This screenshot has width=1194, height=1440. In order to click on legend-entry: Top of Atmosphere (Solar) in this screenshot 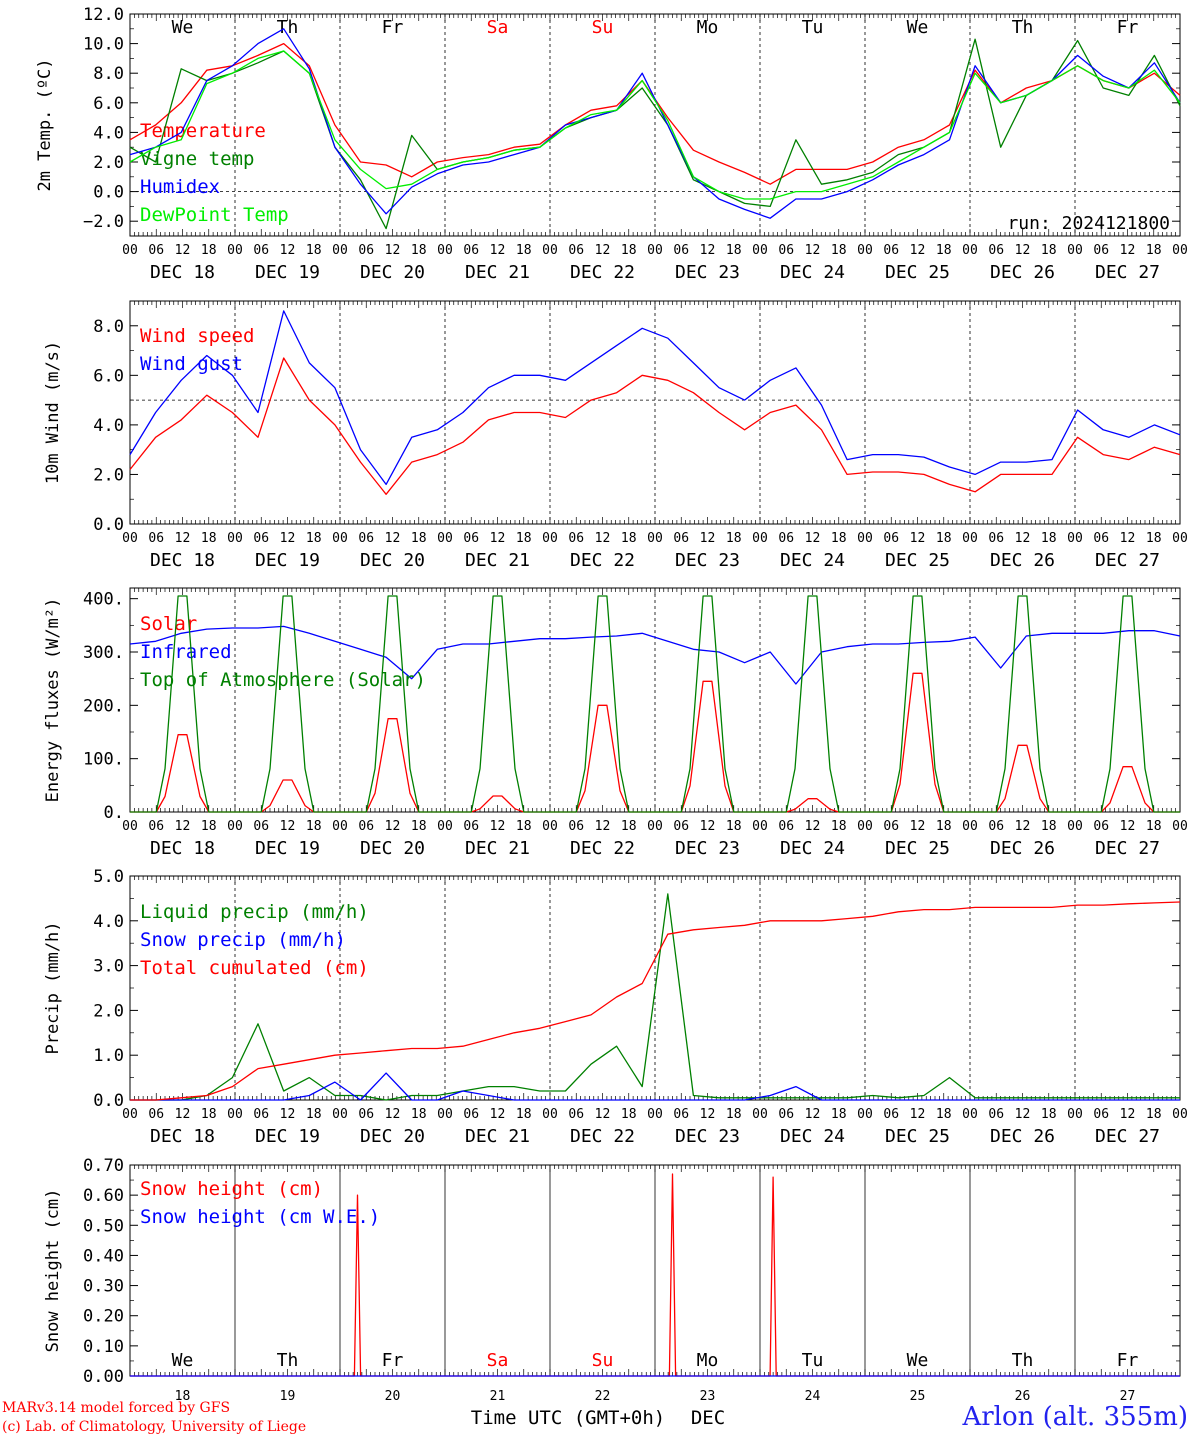, I will do `click(283, 680)`.